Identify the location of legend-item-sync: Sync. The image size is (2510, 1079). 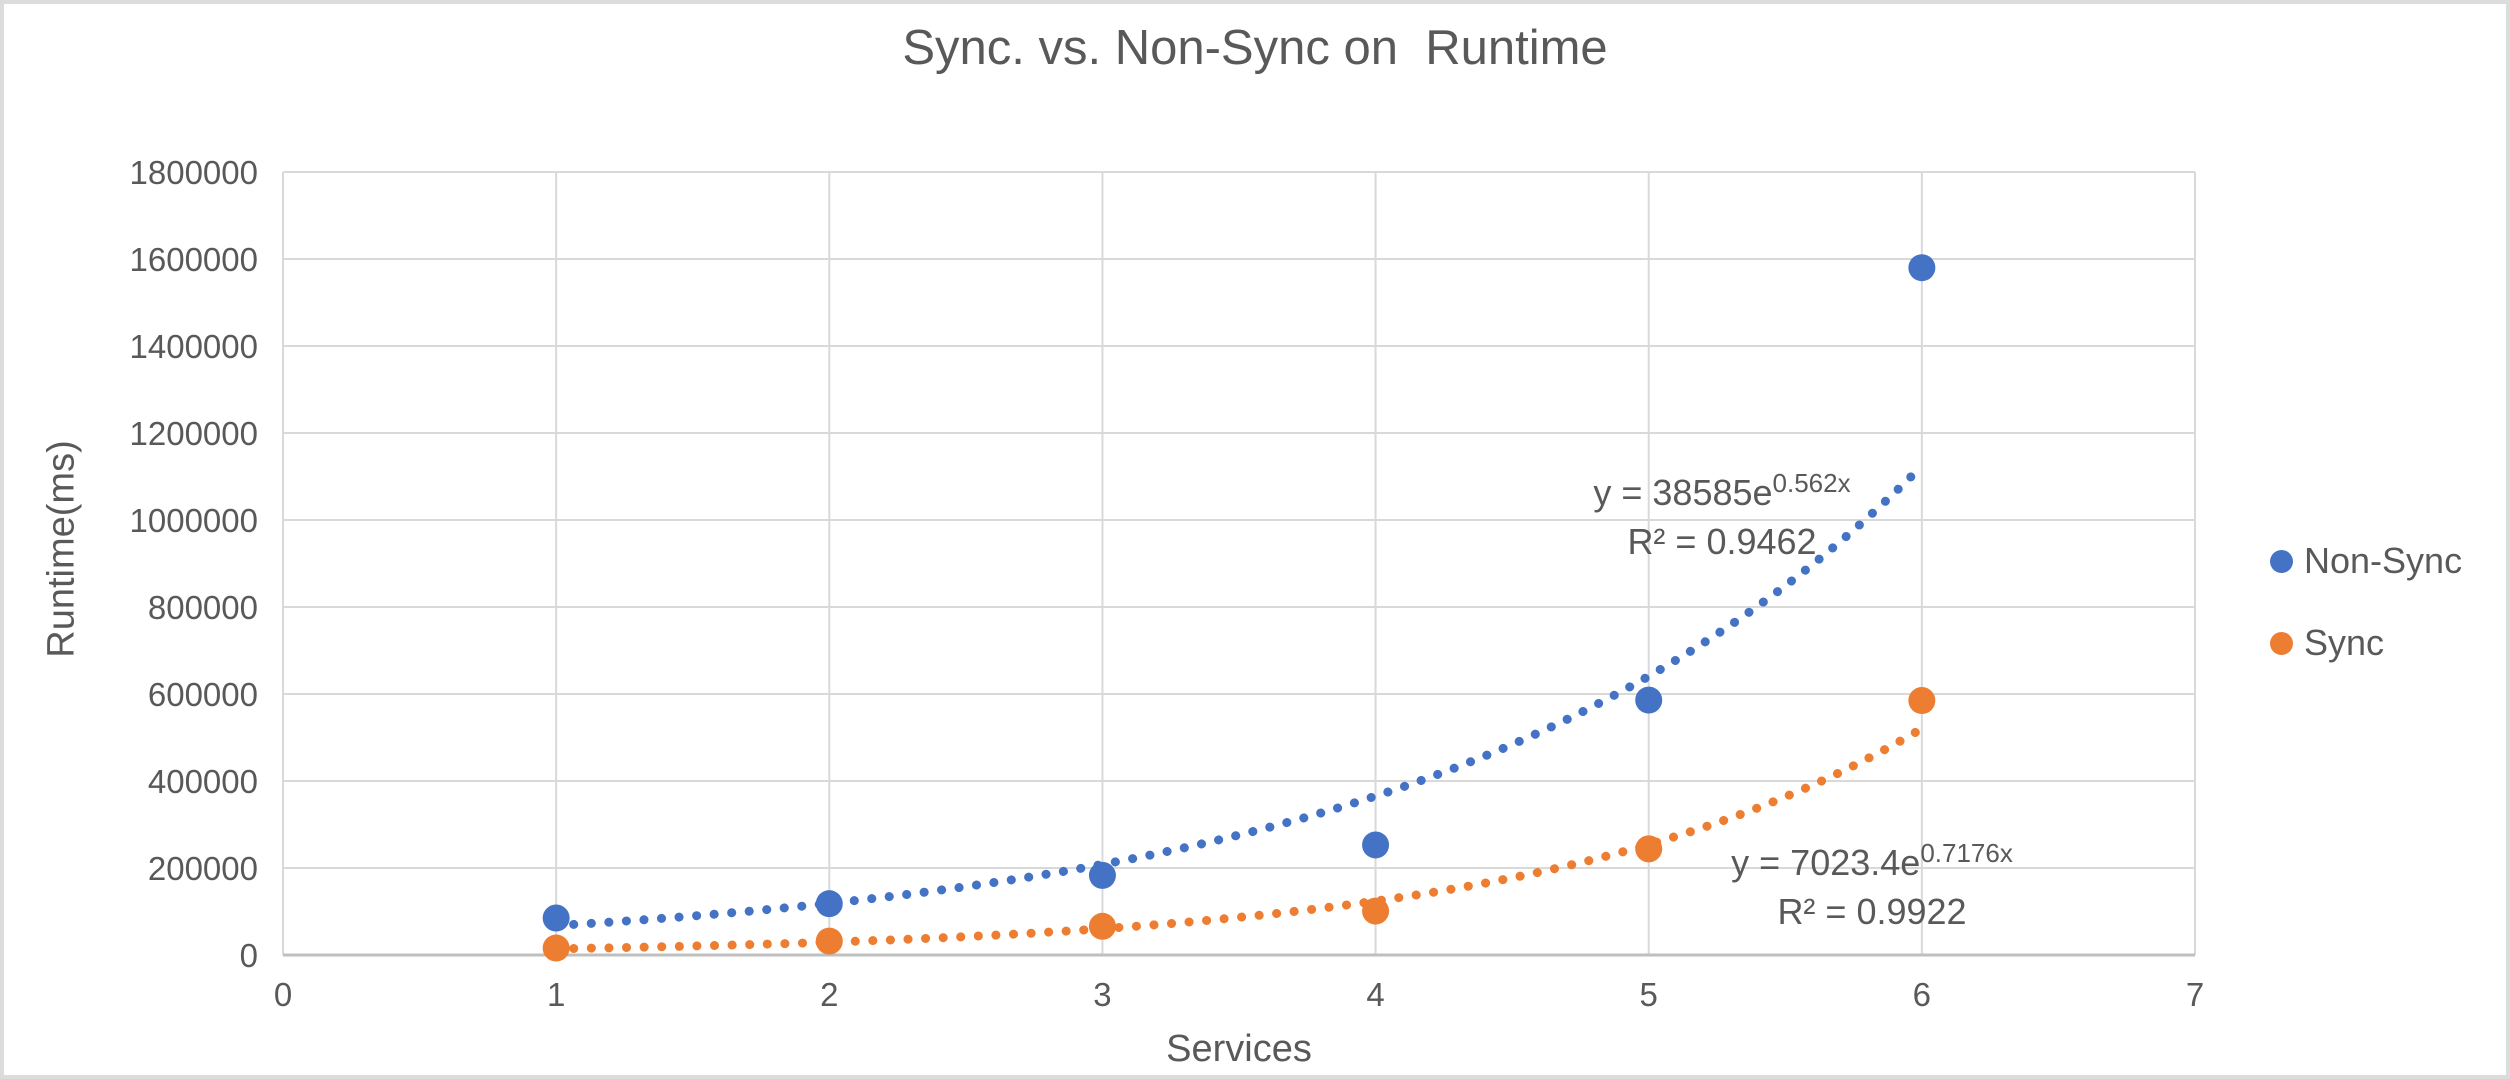
(2366, 643).